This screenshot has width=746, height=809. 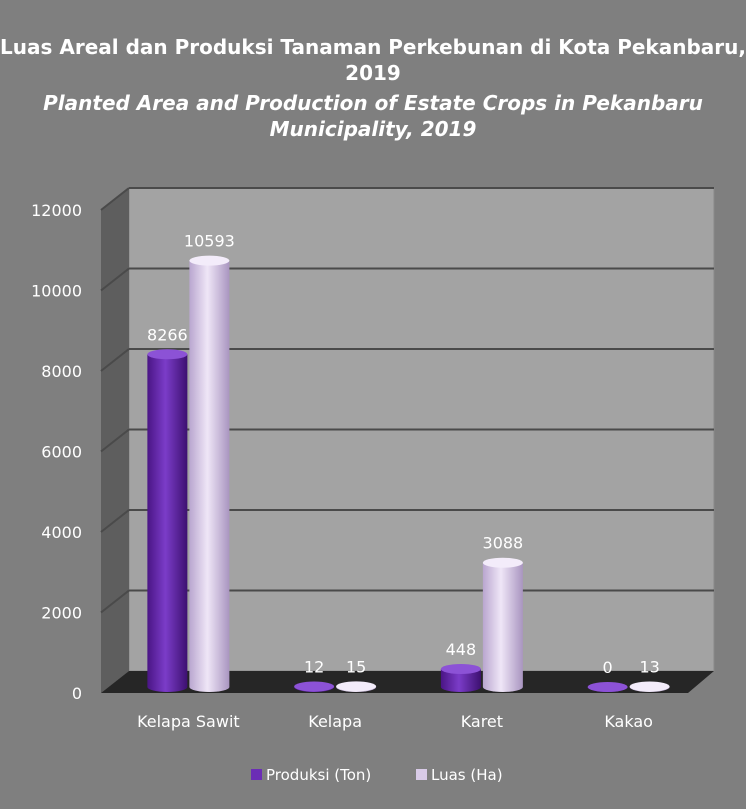 I want to click on data-label: 3088, so click(x=503, y=543).